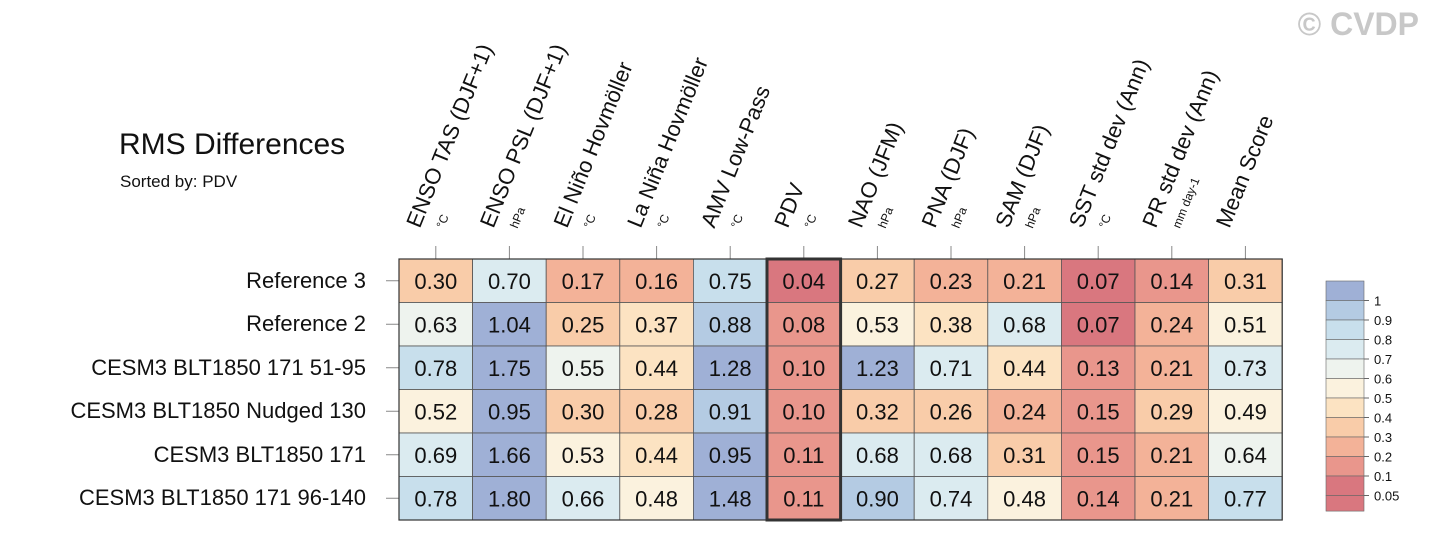 The width and height of the screenshot is (1429, 542). Describe the element at coordinates (656, 324) in the screenshot. I see `cell-value-label: 0.37` at that location.